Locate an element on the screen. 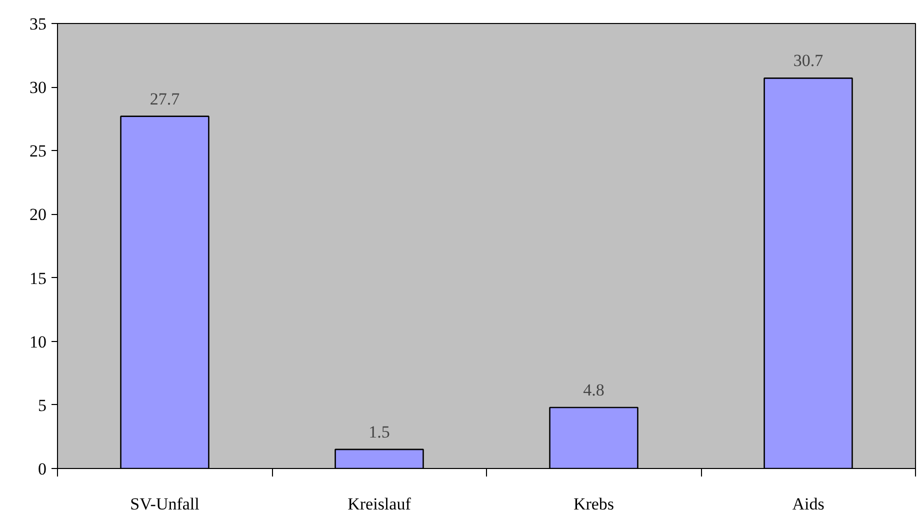  y-tick-label: 35 is located at coordinates (38, 24).